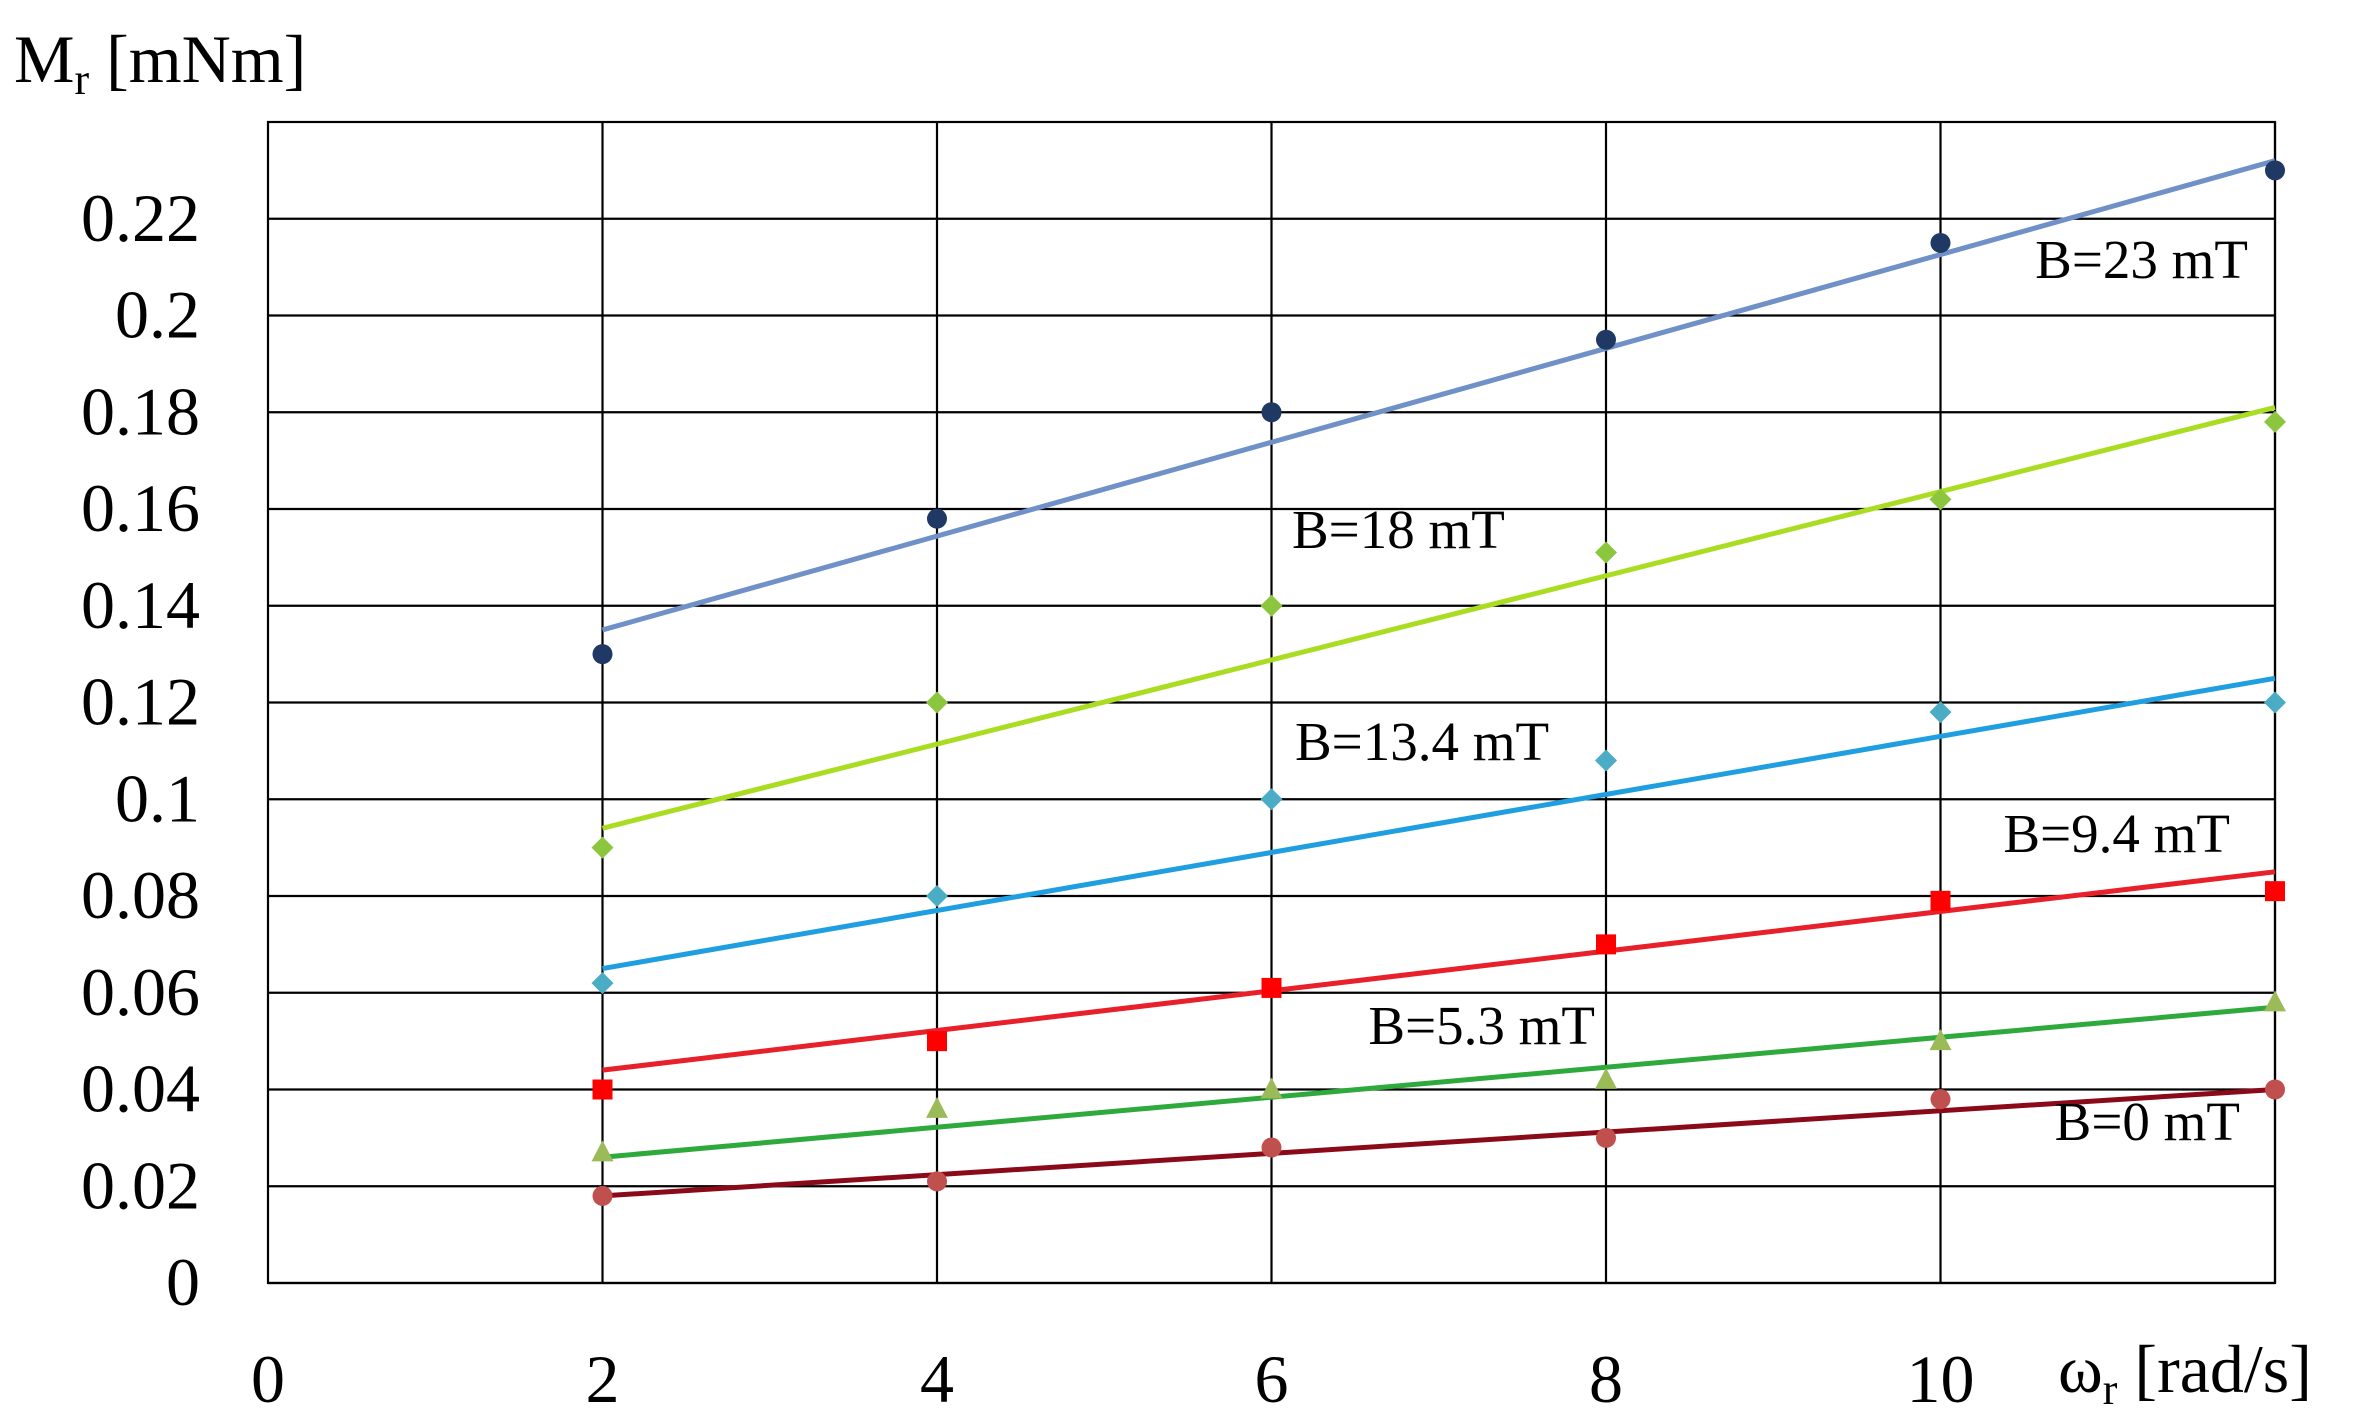  What do you see at coordinates (1941, 1379) in the screenshot?
I see `x-tick-label: 10` at bounding box center [1941, 1379].